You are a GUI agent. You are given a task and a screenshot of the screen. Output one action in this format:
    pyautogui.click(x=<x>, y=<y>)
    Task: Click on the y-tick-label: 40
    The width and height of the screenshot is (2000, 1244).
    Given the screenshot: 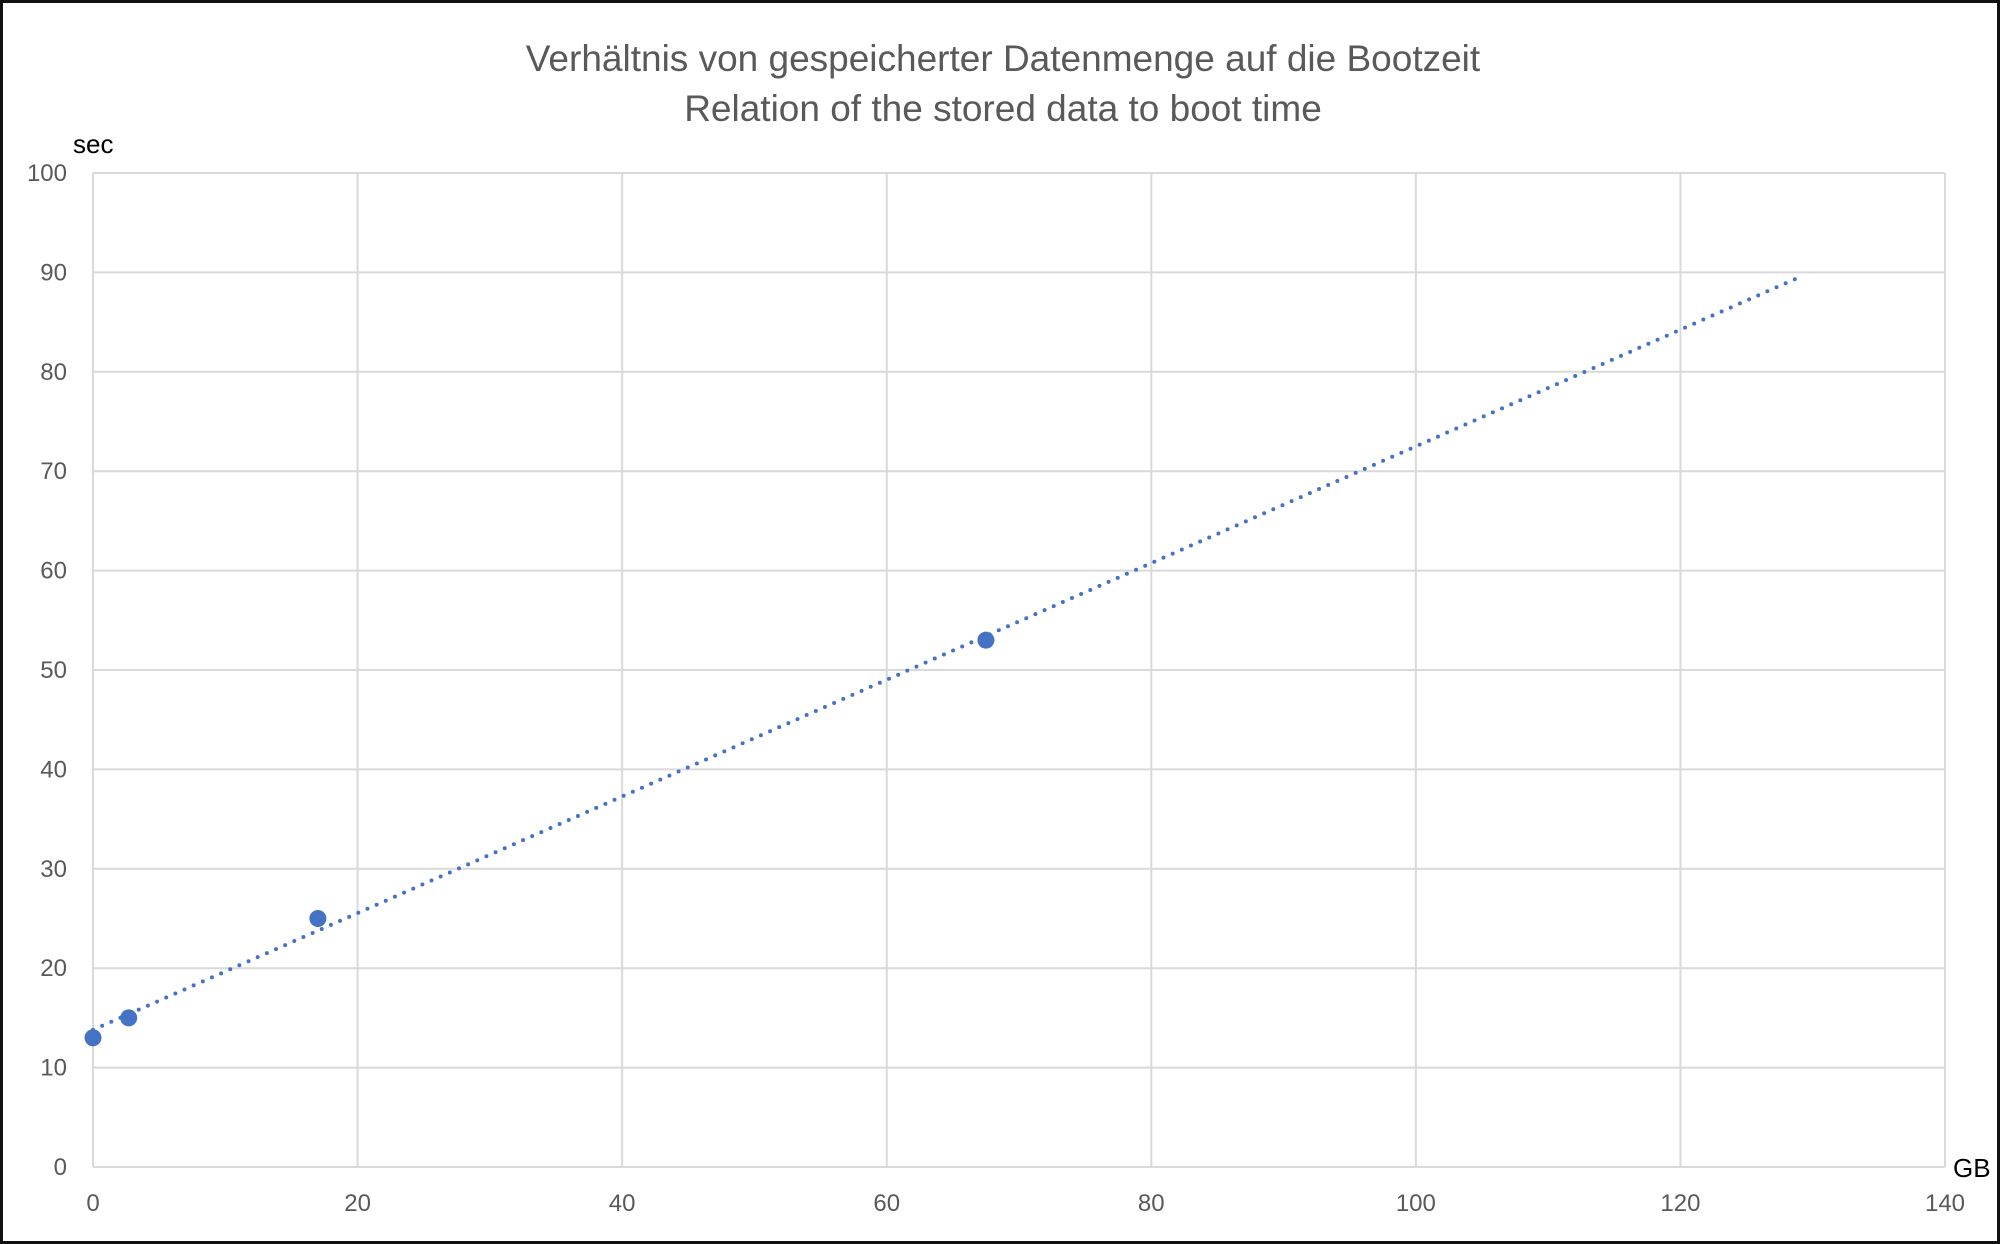 What is the action you would take?
    pyautogui.click(x=53, y=769)
    